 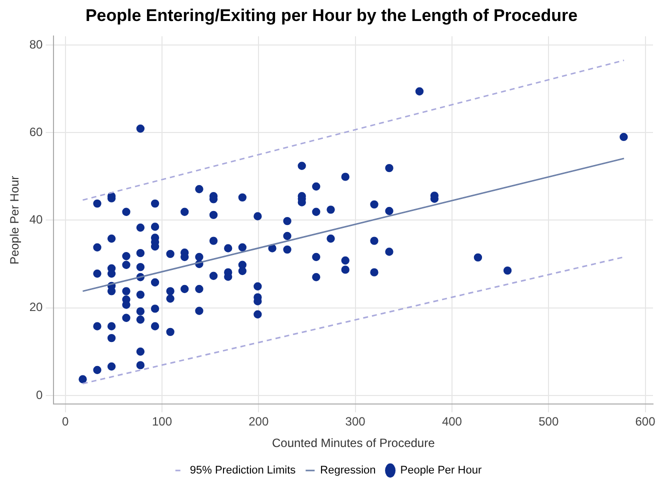 What do you see at coordinates (355, 421) in the screenshot?
I see `x-tick-label: 300` at bounding box center [355, 421].